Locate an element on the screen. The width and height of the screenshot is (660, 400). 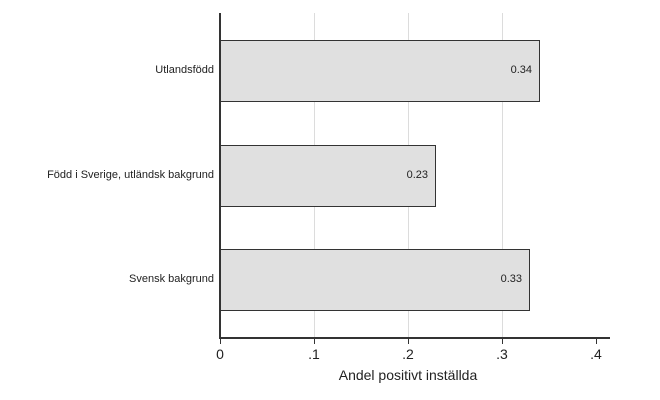
x-tick-label: .1 is located at coordinates (314, 354).